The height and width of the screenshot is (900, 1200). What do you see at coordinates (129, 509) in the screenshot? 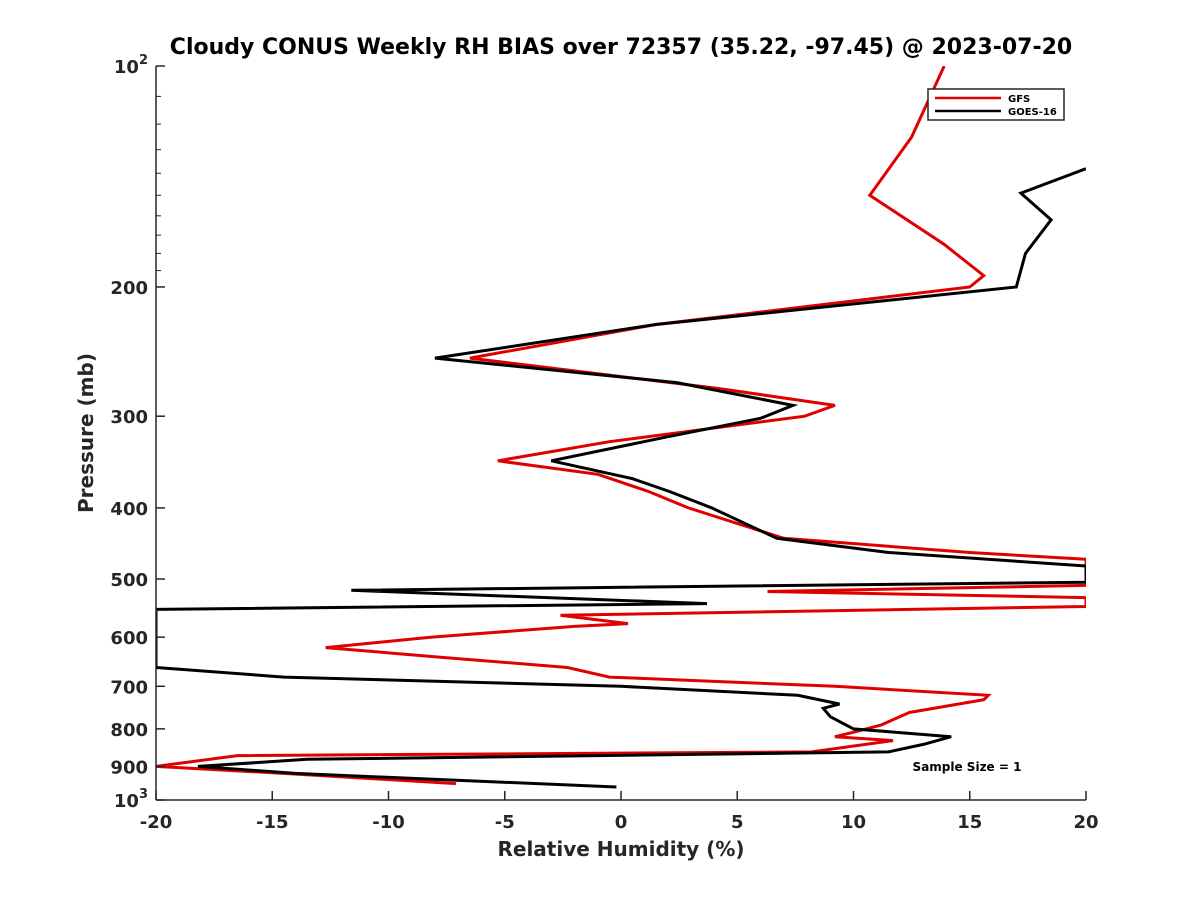
I see `y-tick-label: 400` at bounding box center [129, 509].